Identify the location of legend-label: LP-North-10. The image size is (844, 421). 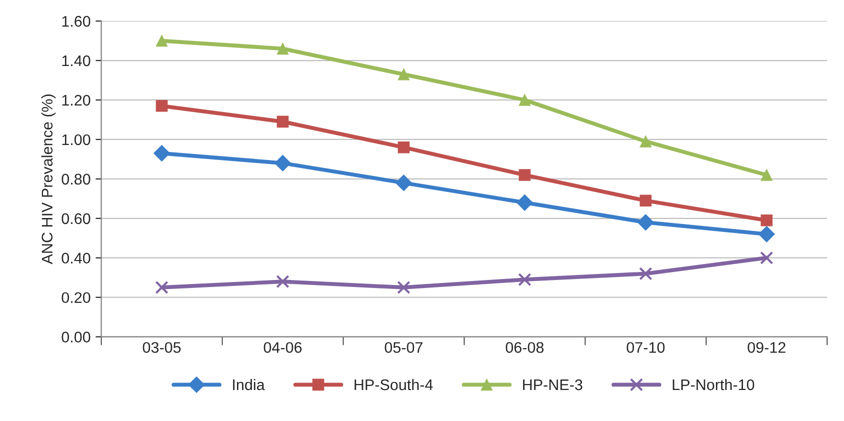
(713, 384).